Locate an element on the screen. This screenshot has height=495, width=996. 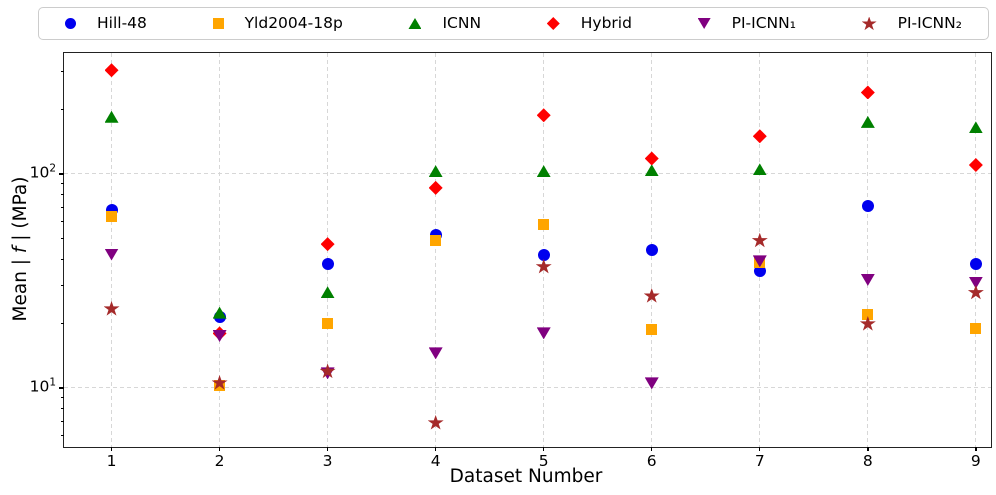
hybrid-legend-marker-icon is located at coordinates (553, 23).